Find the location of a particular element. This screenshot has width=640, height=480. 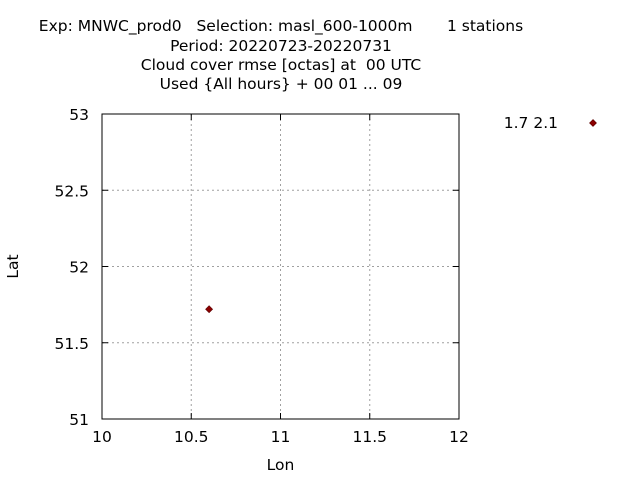

x-tick-label: 11 is located at coordinates (281, 437).